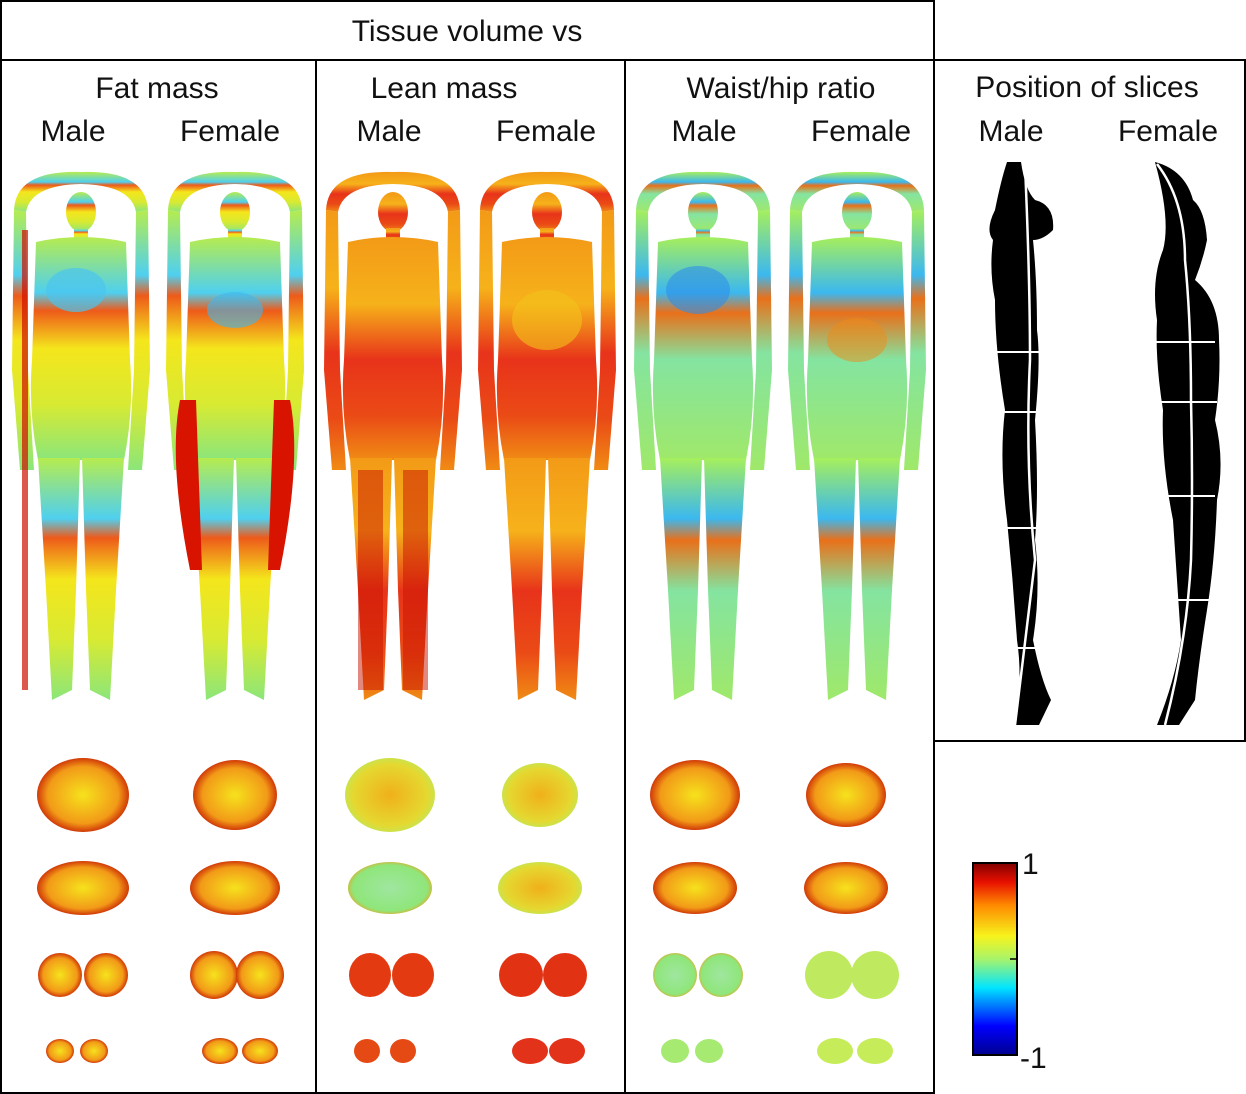 This screenshot has height=1094, width=1246. Describe the element at coordinates (157, 88) in the screenshot. I see `panel-title-fat-mass: Fat mass` at that location.